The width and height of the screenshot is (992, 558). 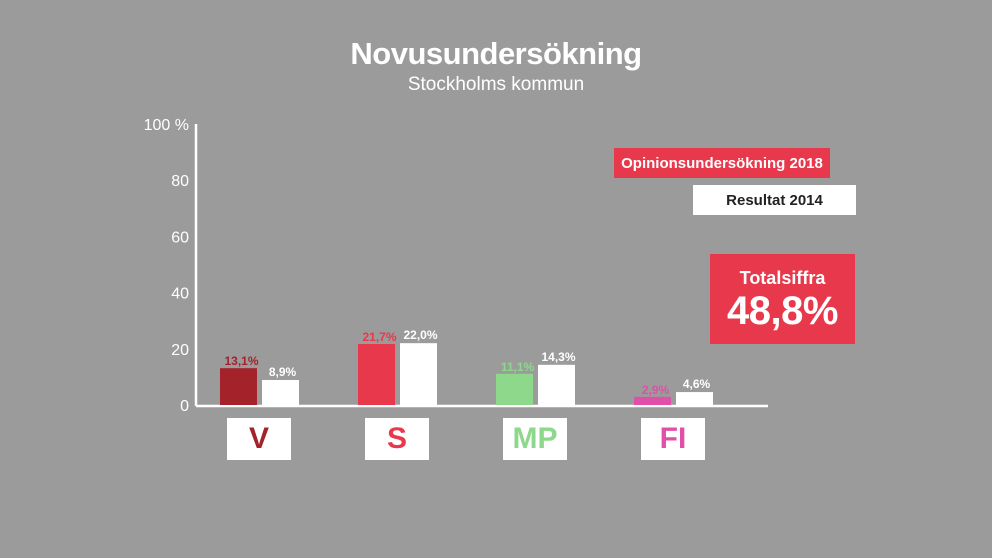 I want to click on chart-subtitle: Stockholms kommun, so click(x=496, y=84).